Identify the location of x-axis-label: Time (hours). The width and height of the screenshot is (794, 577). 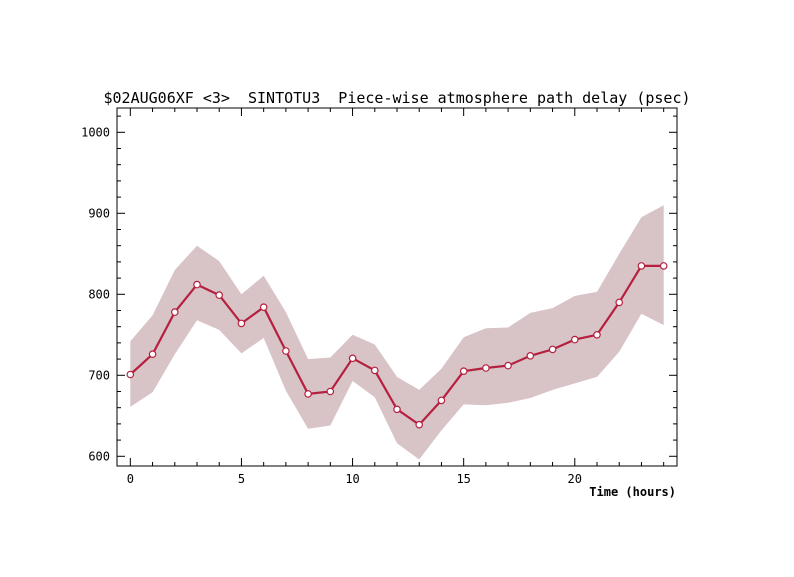
(632, 492).